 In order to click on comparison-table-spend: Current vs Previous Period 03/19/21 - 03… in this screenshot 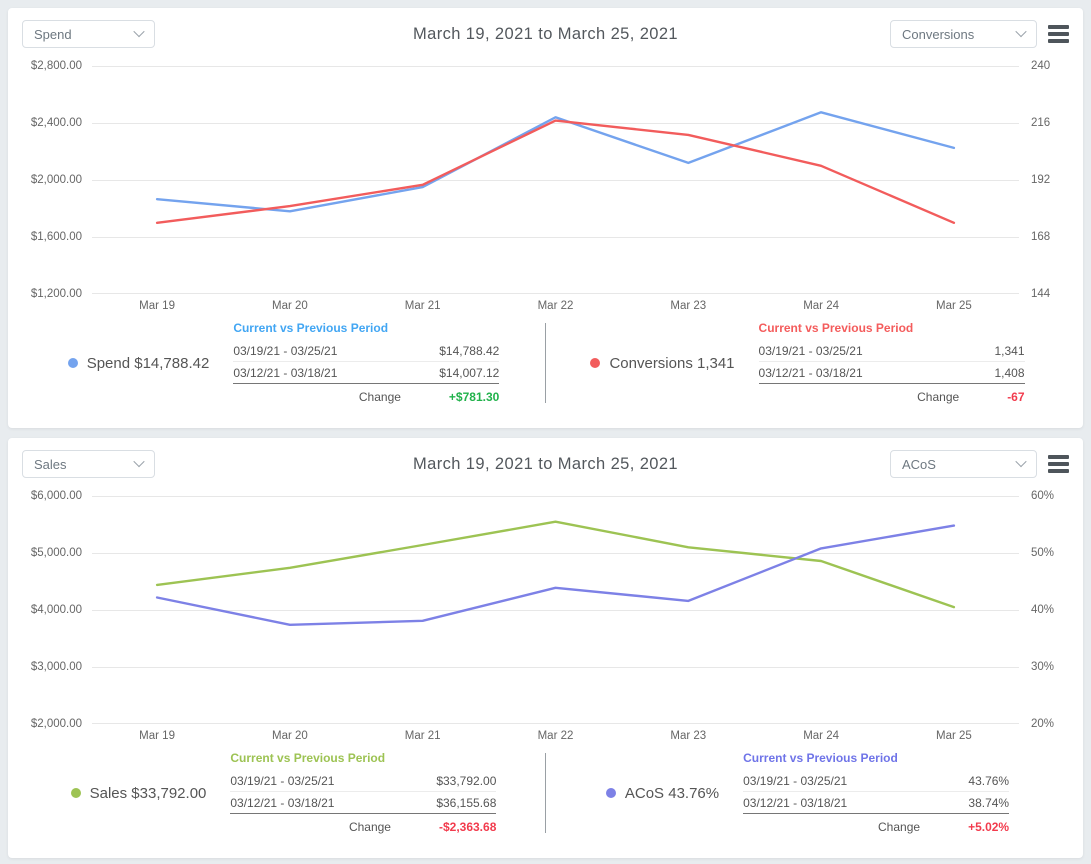, I will do `click(366, 362)`.